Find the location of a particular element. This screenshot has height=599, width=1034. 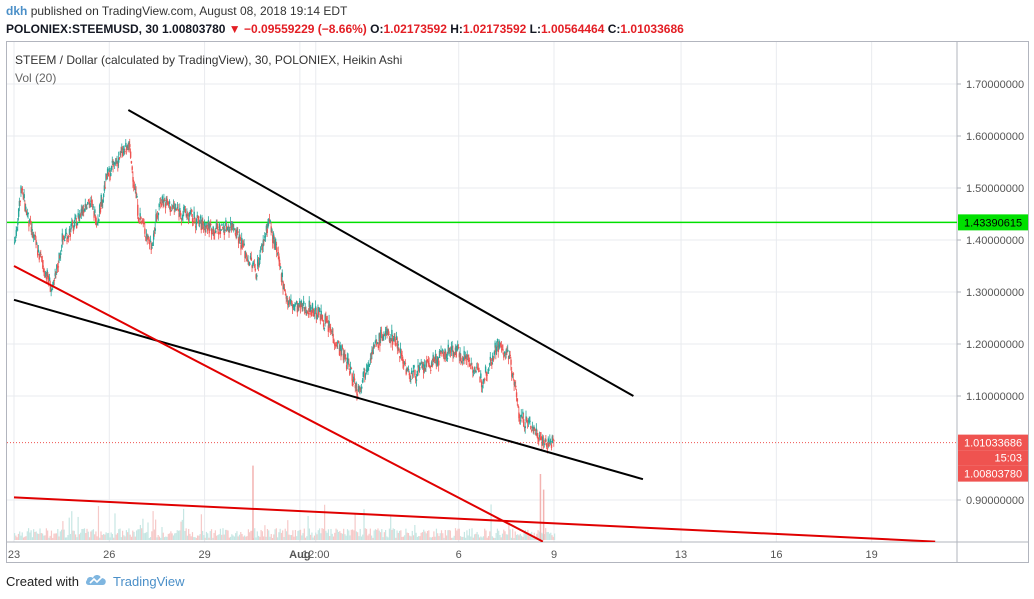

author-link: dkh is located at coordinates (17, 11).